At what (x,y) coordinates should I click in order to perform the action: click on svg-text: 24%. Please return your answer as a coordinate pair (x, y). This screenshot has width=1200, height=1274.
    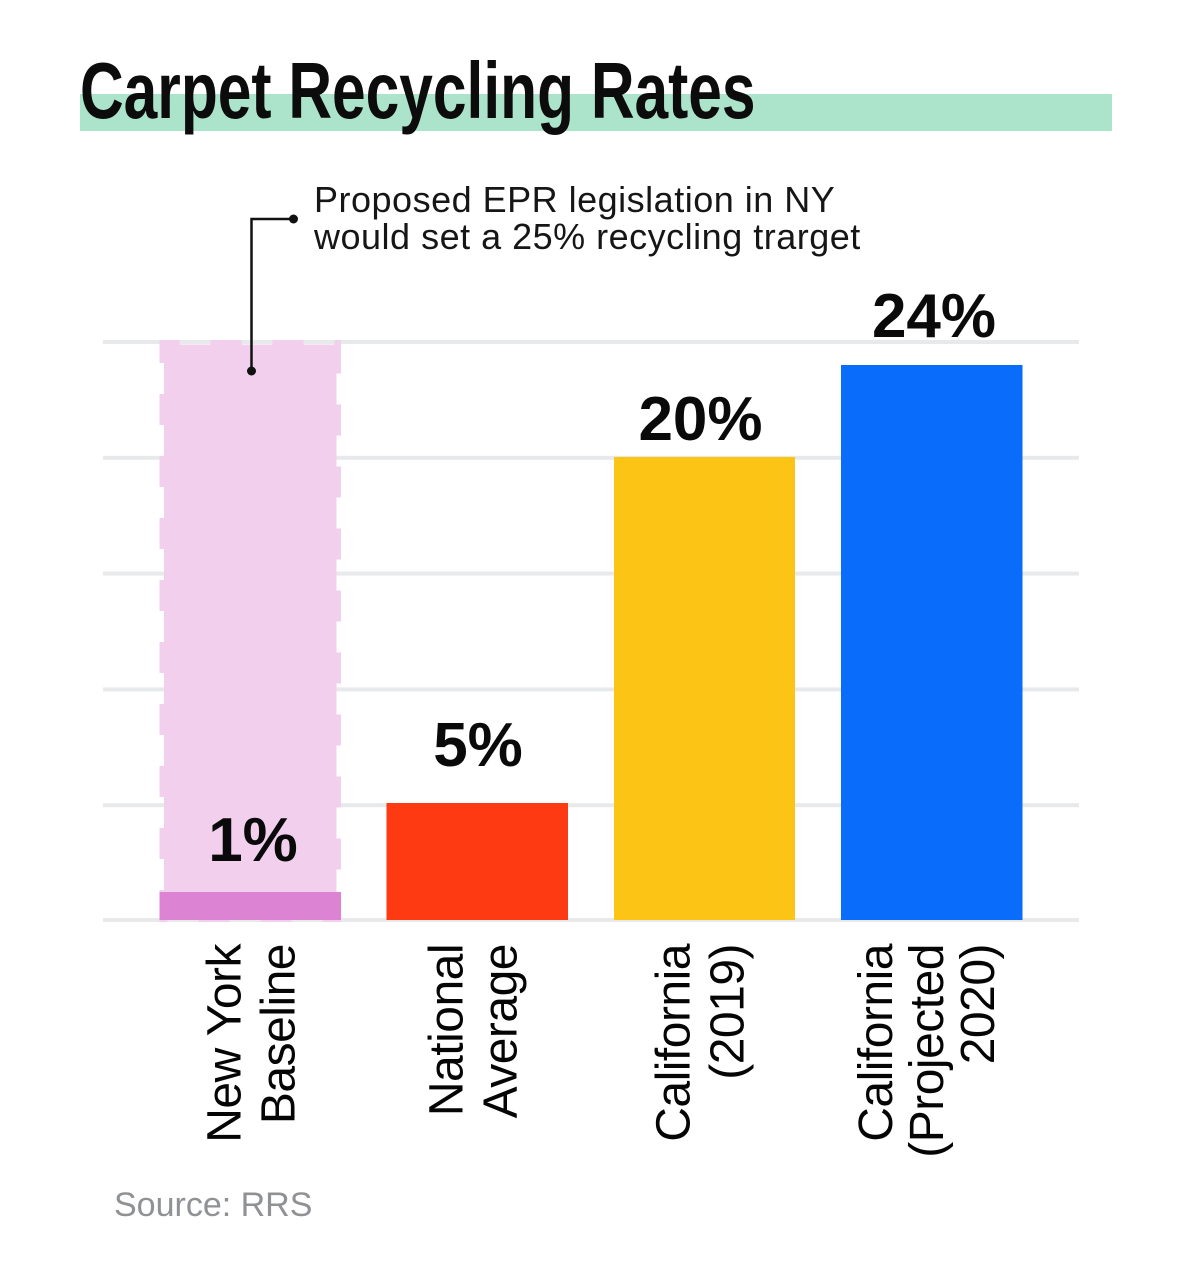
    Looking at the image, I should click on (934, 316).